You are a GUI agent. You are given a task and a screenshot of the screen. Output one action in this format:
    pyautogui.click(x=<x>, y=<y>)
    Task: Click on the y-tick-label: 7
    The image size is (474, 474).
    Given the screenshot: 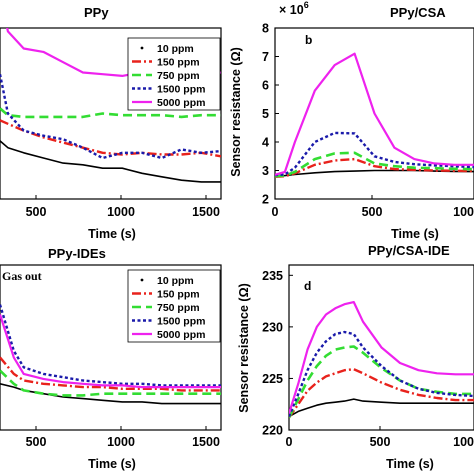 What is the action you would take?
    pyautogui.click(x=265, y=57)
    